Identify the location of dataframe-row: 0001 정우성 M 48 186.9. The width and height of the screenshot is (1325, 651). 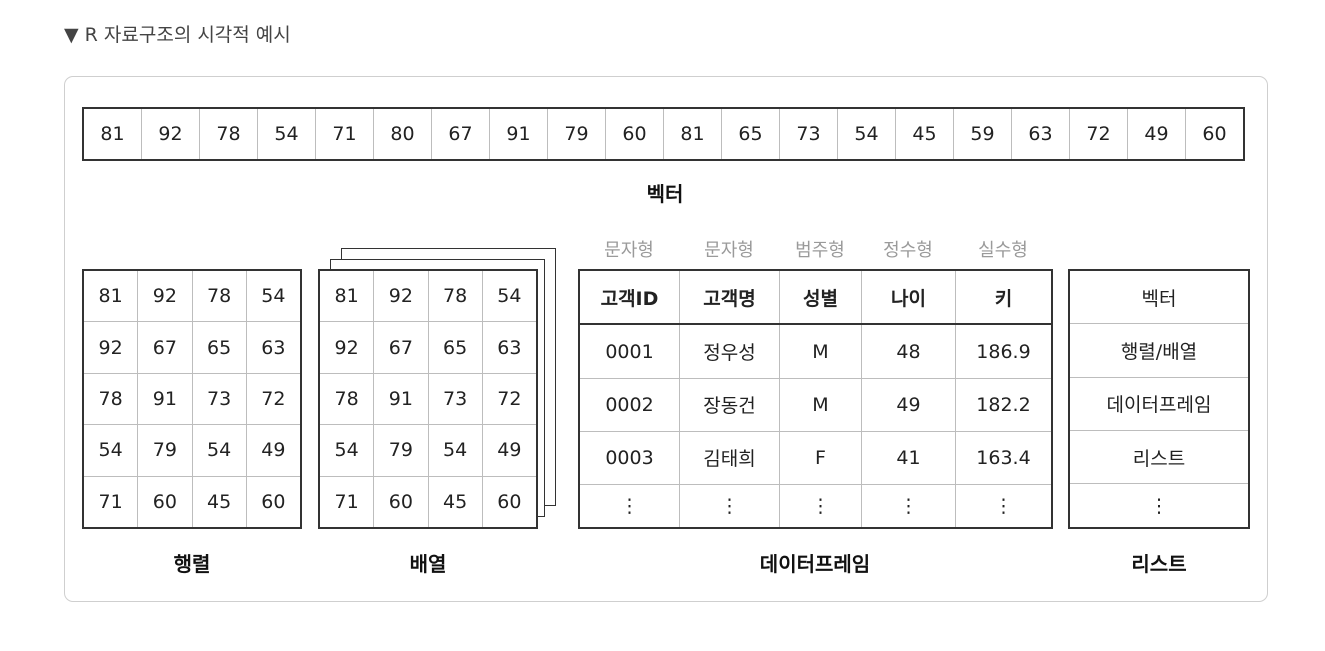
(815, 351).